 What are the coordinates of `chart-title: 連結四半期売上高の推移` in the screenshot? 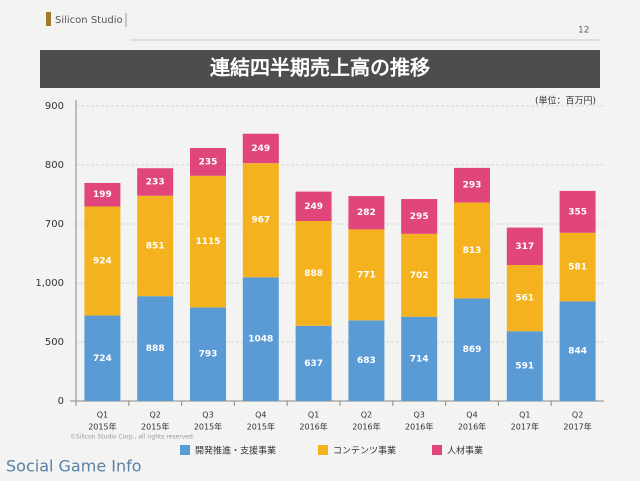 It's located at (320, 68).